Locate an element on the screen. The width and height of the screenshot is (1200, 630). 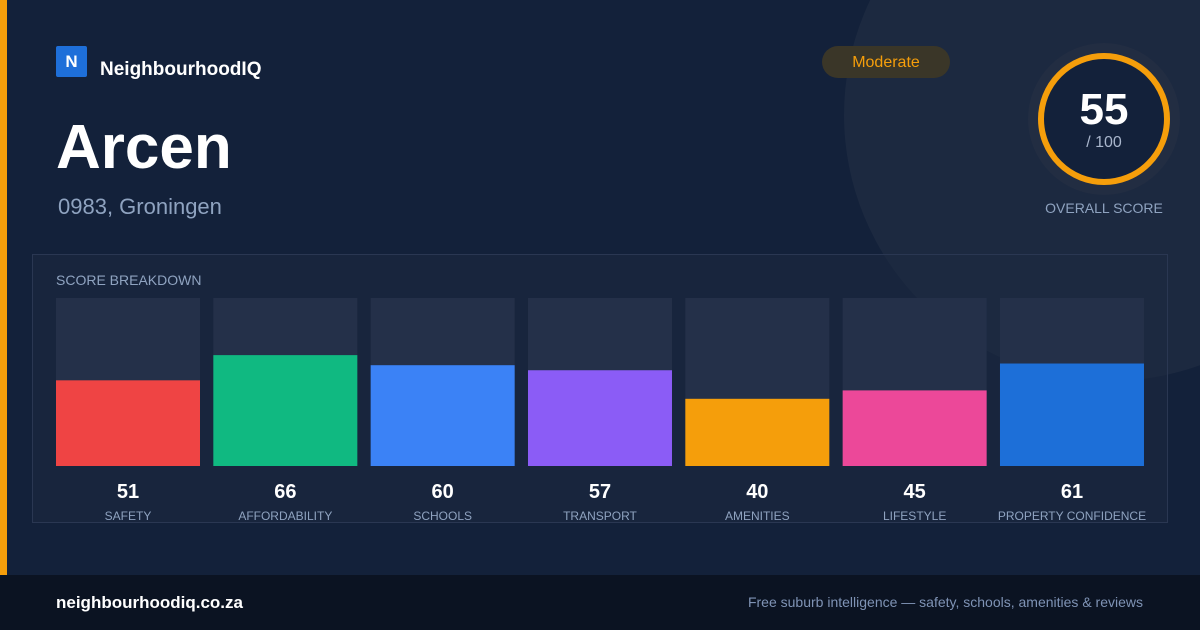
bar-value: 57 is located at coordinates (600, 492).